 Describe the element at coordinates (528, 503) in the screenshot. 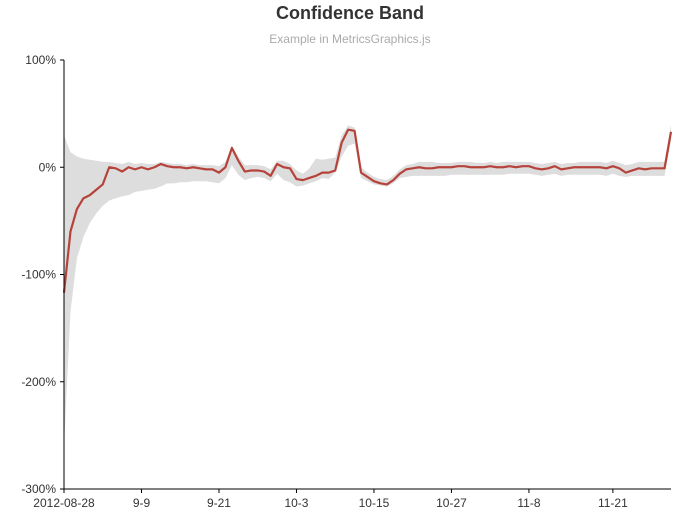

I see `x-tick-label: 11-8` at that location.